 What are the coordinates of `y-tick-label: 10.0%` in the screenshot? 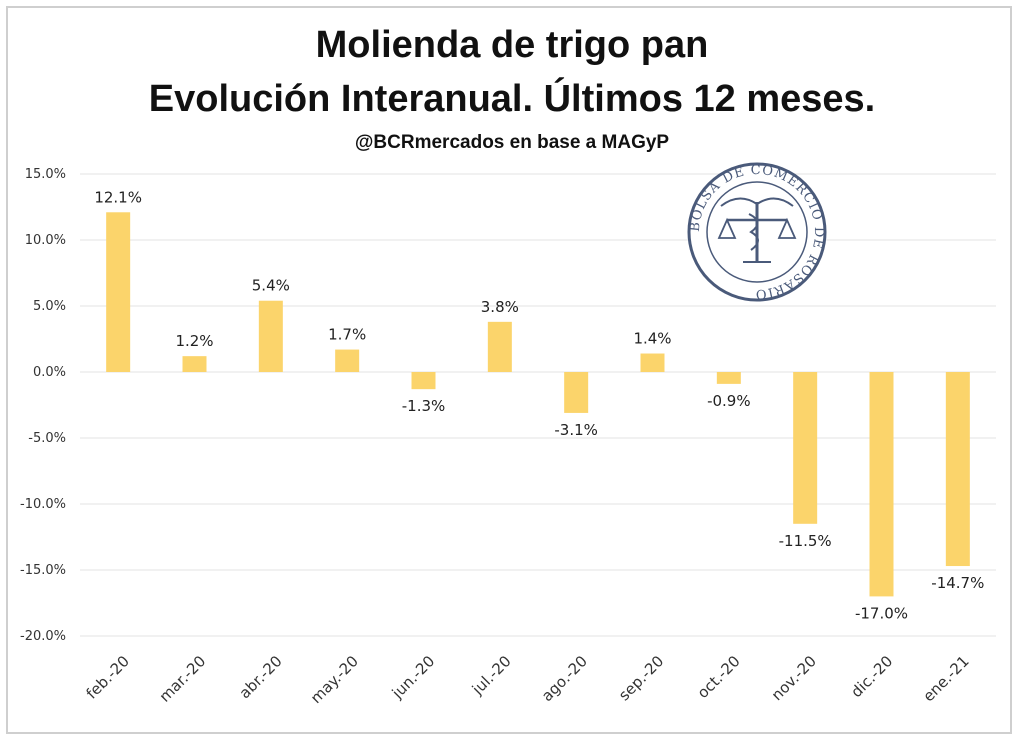 It's located at (45, 240).